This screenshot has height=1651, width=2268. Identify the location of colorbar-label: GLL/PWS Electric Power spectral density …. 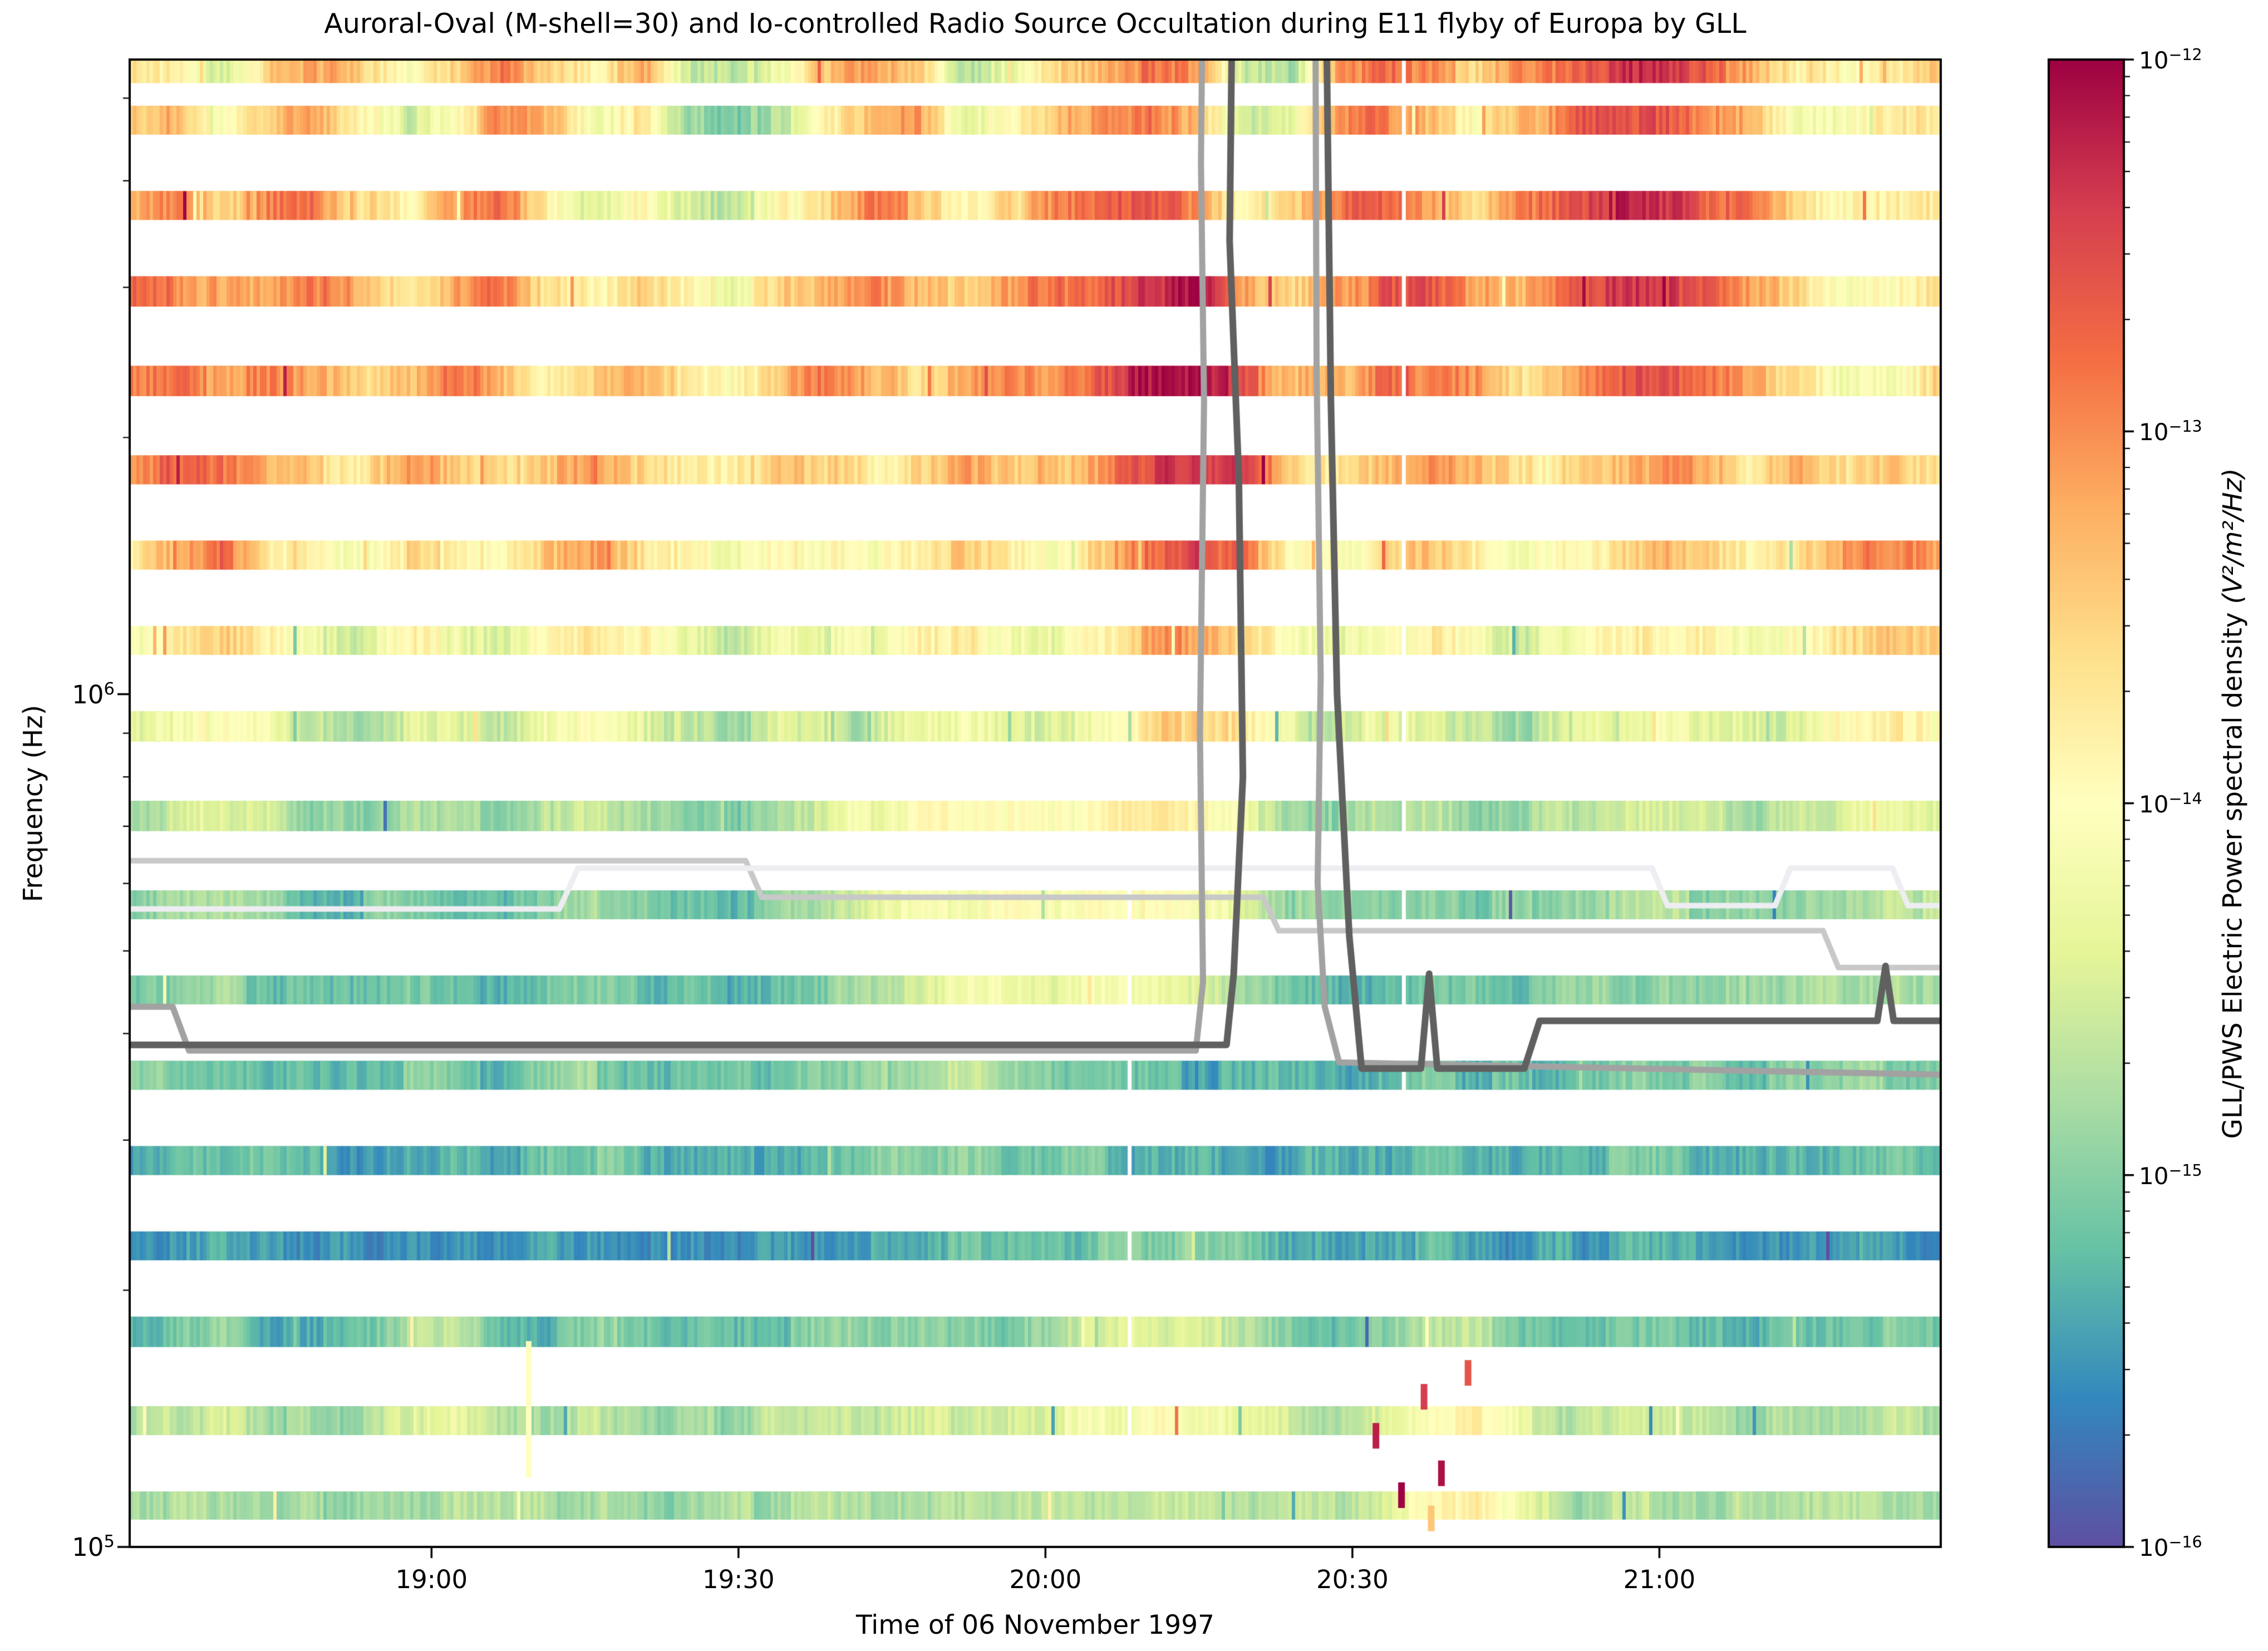
(2234, 803).